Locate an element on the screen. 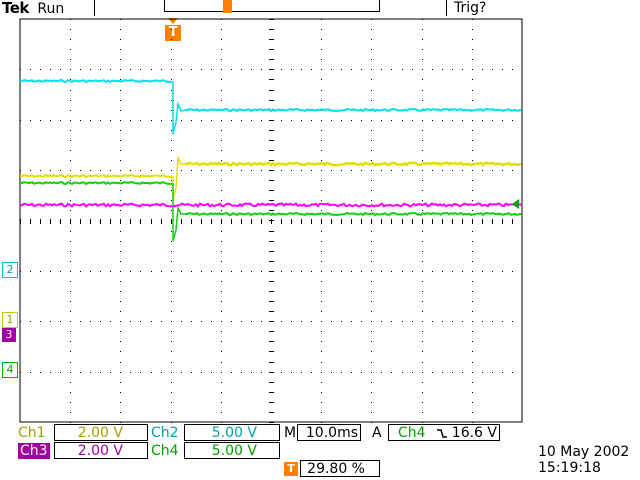 The width and height of the screenshot is (640, 480). ch3-scale-box: 2.00 V is located at coordinates (101, 450).